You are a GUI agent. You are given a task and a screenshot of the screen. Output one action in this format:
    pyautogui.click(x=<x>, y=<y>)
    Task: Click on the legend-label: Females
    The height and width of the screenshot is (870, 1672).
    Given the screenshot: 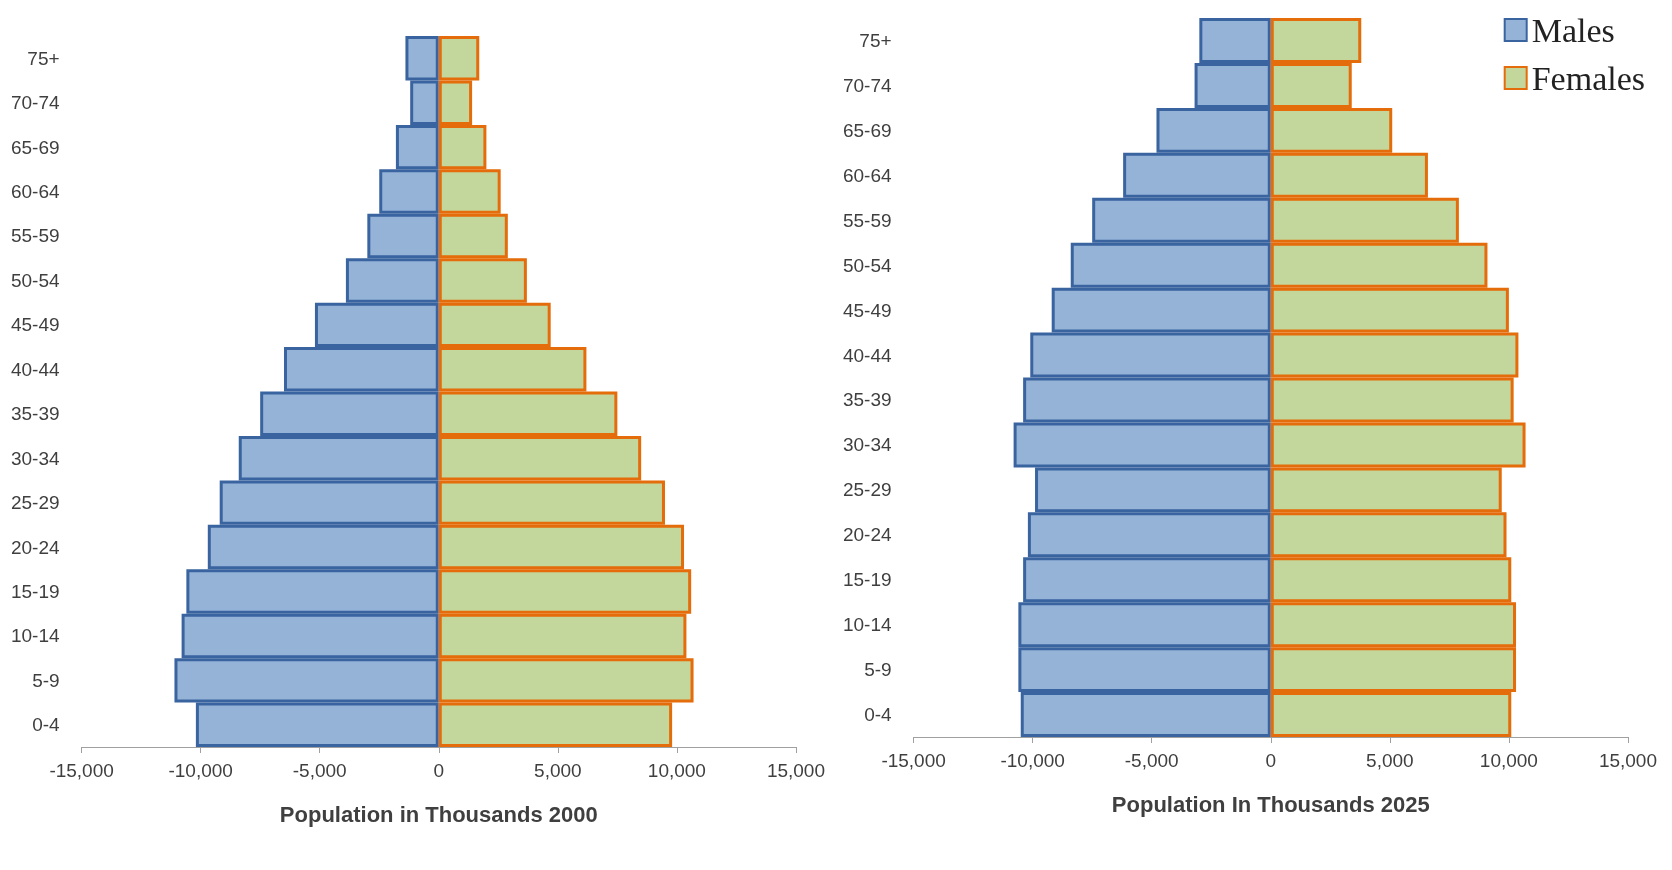 What is the action you would take?
    pyautogui.click(x=1588, y=78)
    